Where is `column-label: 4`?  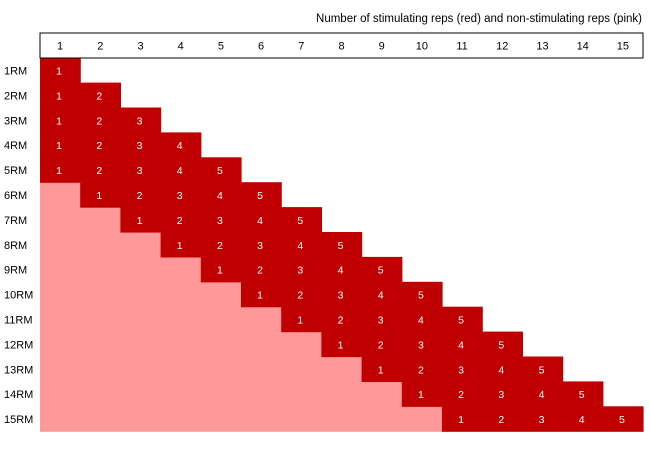
column-label: 4 is located at coordinates (181, 47).